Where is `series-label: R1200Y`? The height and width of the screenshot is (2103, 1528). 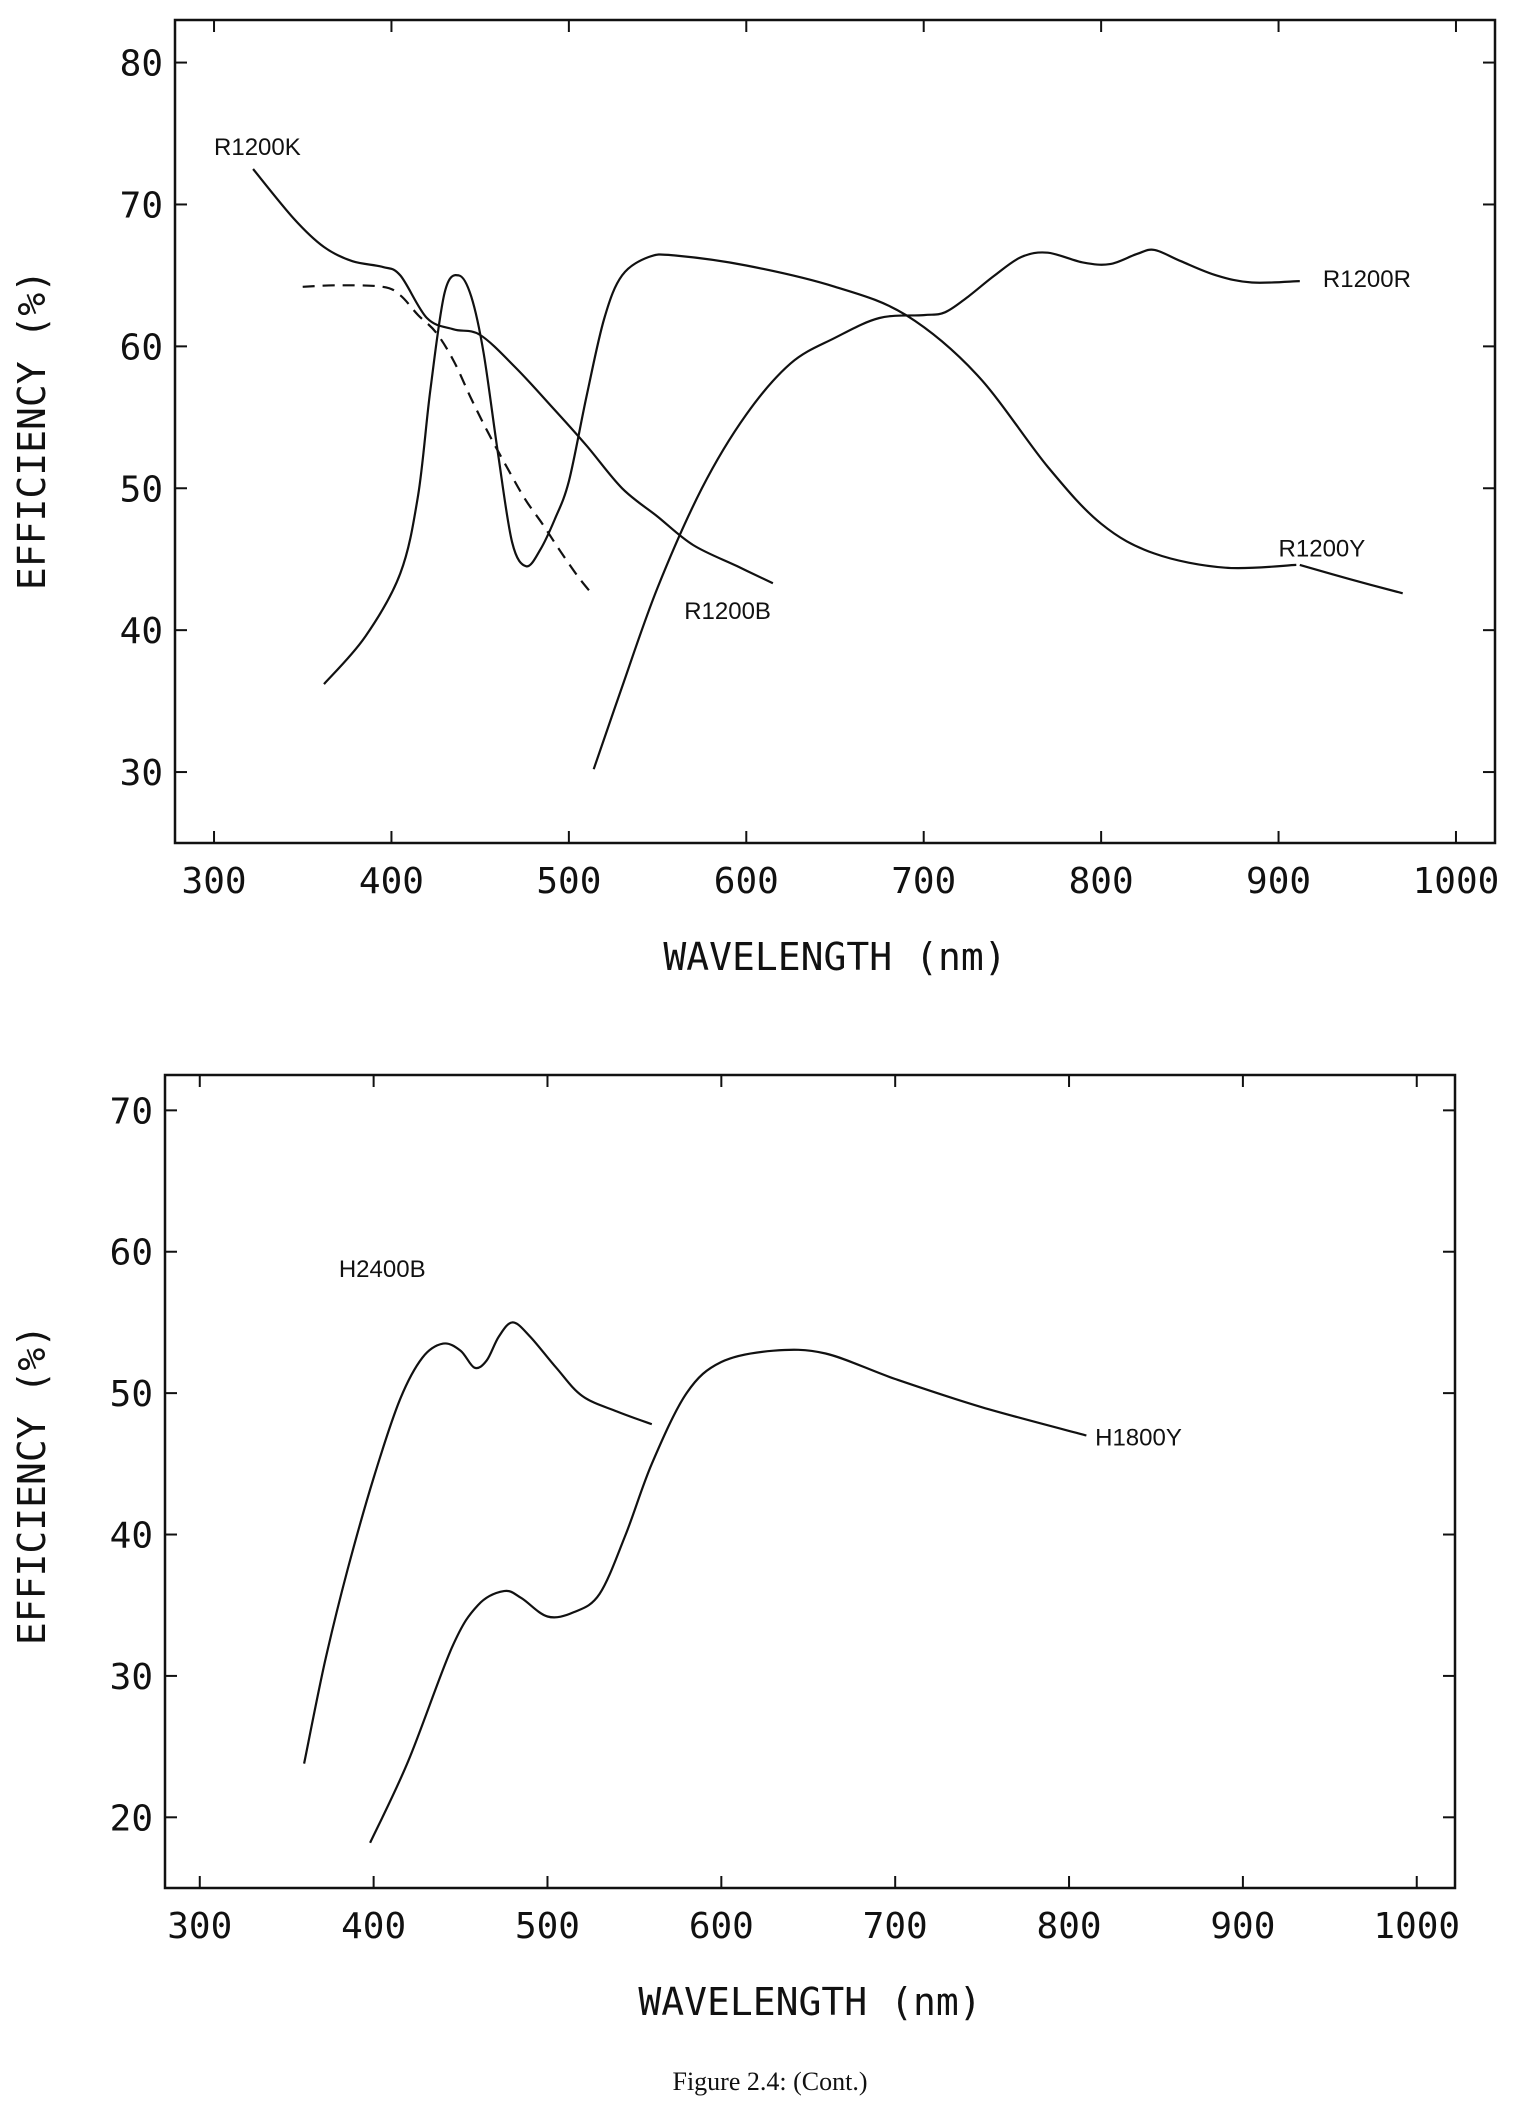 series-label: R1200Y is located at coordinates (1322, 548).